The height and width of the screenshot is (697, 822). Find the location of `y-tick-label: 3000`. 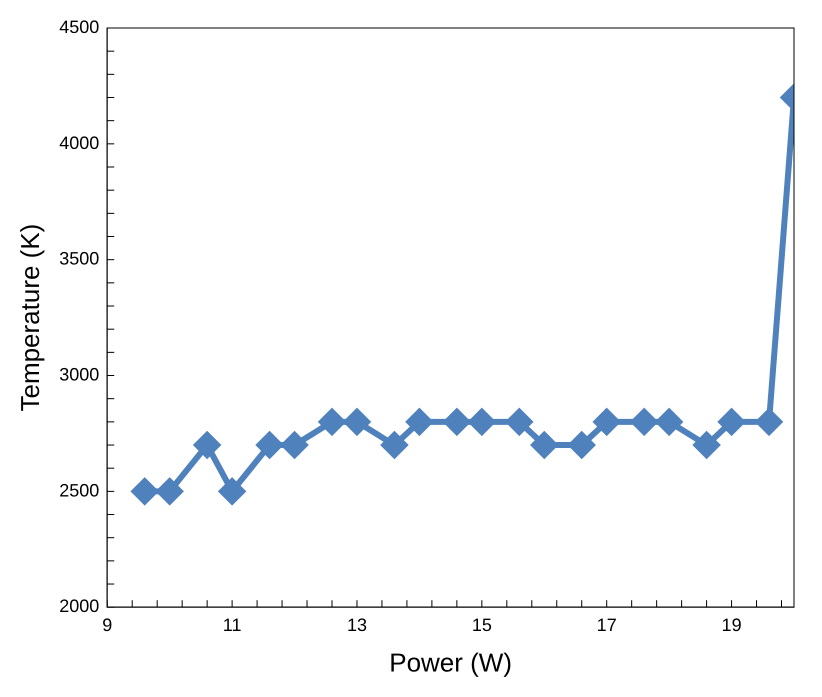

y-tick-label: 3000 is located at coordinates (79, 374).